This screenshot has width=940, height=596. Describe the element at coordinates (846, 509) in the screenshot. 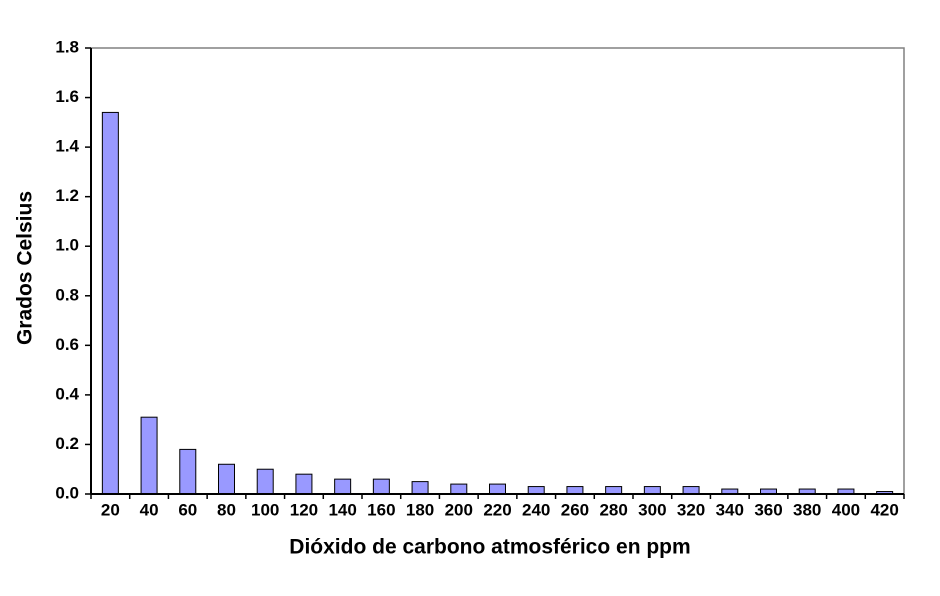

I see `x-tick-label: 400` at that location.